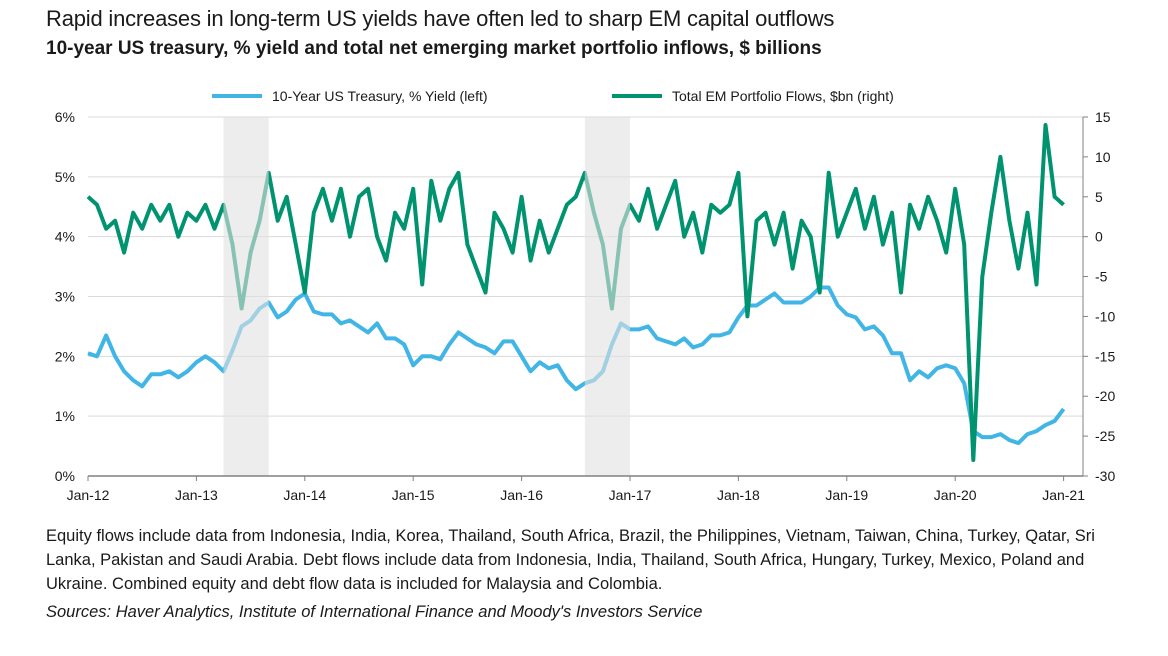 The width and height of the screenshot is (1168, 656). Describe the element at coordinates (1101, 277) in the screenshot. I see `y-right-tick-label: -5` at that location.